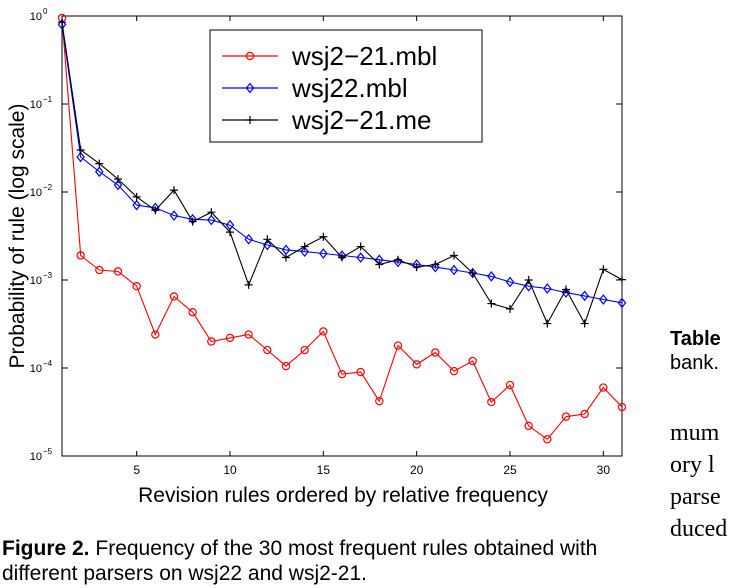  What do you see at coordinates (46, 548) in the screenshot?
I see `figure-caption-label: Figure 2.` at bounding box center [46, 548].